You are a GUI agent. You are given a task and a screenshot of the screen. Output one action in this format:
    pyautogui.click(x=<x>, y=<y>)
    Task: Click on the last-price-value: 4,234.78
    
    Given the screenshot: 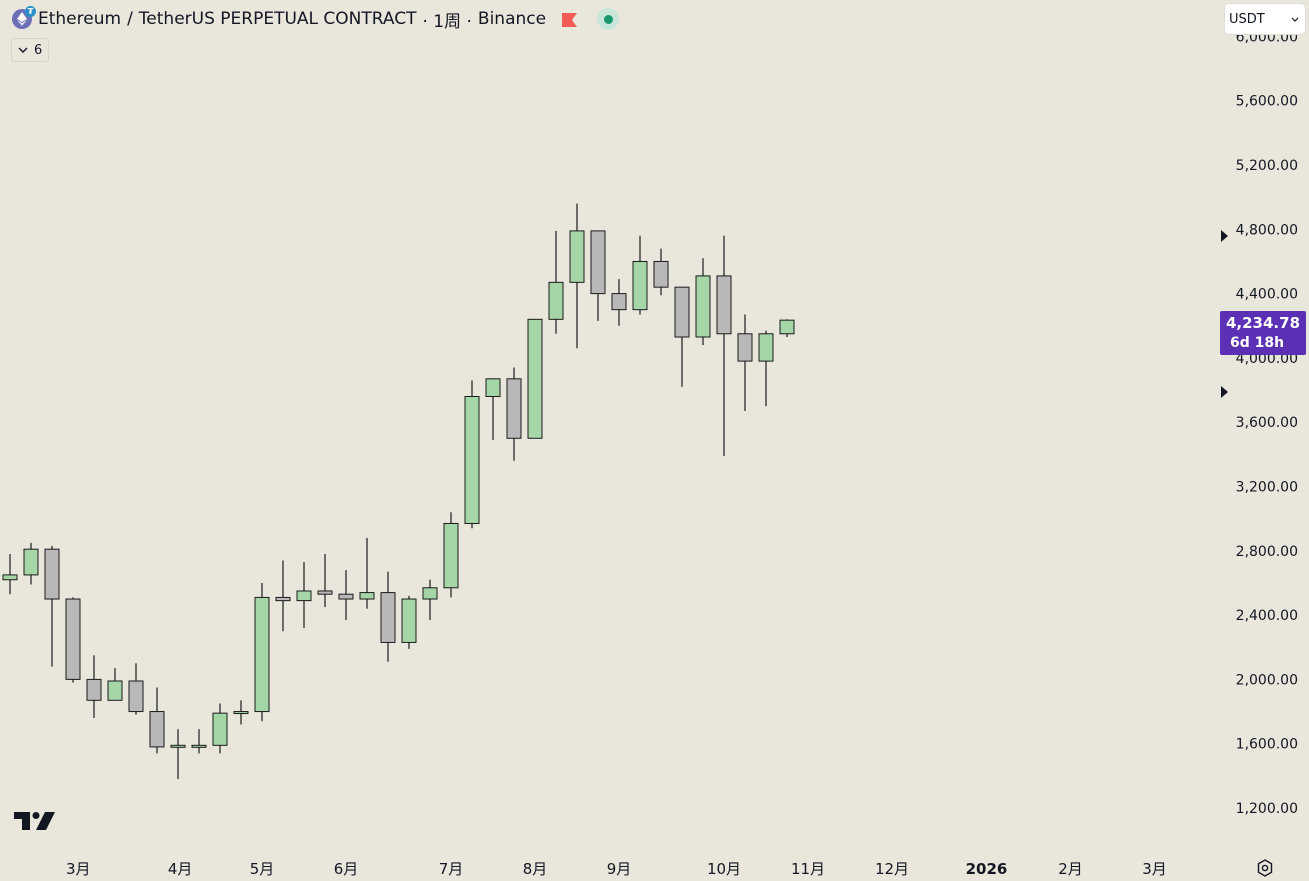 What is the action you would take?
    pyautogui.click(x=1263, y=323)
    